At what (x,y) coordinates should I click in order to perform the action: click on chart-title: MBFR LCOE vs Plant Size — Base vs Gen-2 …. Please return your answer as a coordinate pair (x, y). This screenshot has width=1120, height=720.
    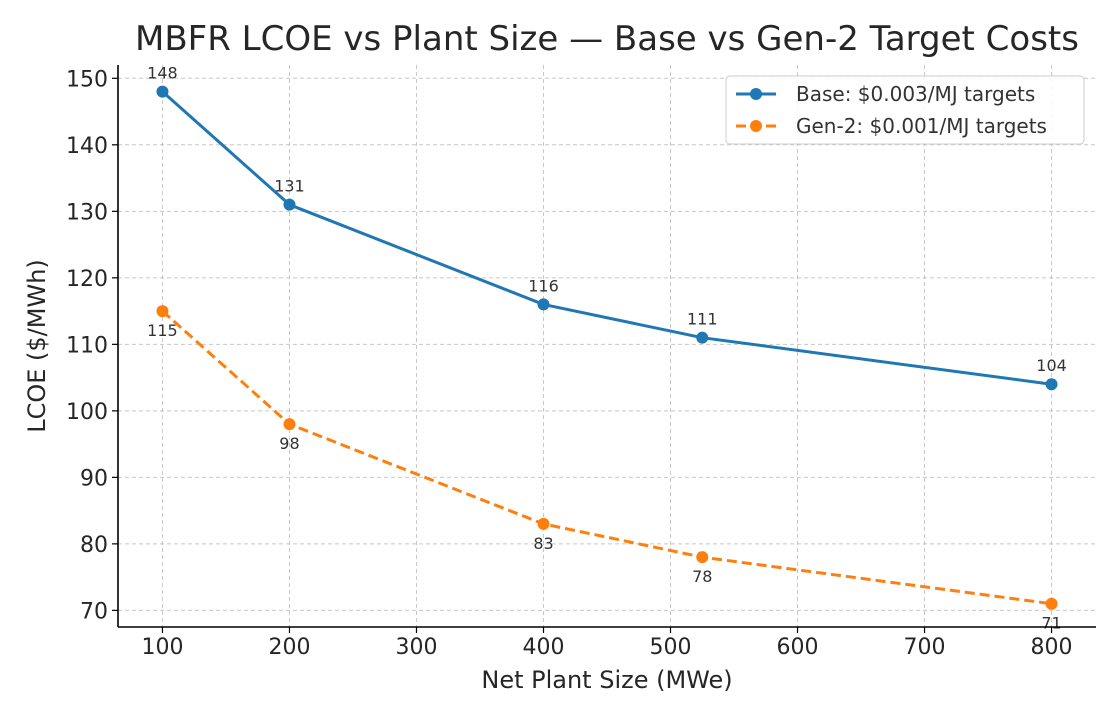
    Looking at the image, I should click on (607, 39).